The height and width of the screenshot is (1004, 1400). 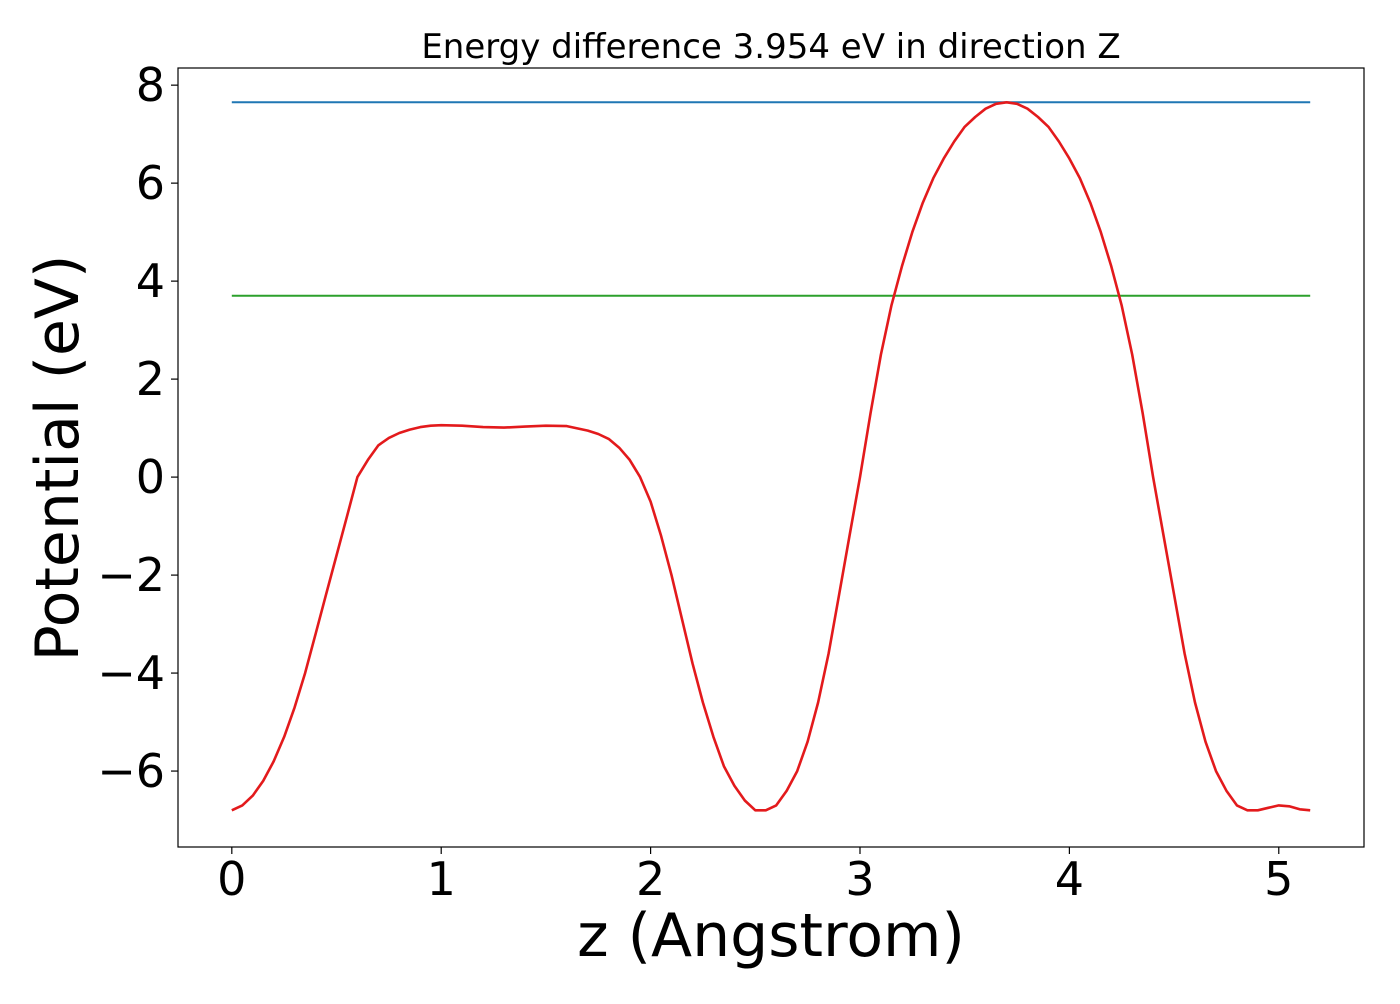 What do you see at coordinates (1278, 879) in the screenshot?
I see `x-tick-label: 5` at bounding box center [1278, 879].